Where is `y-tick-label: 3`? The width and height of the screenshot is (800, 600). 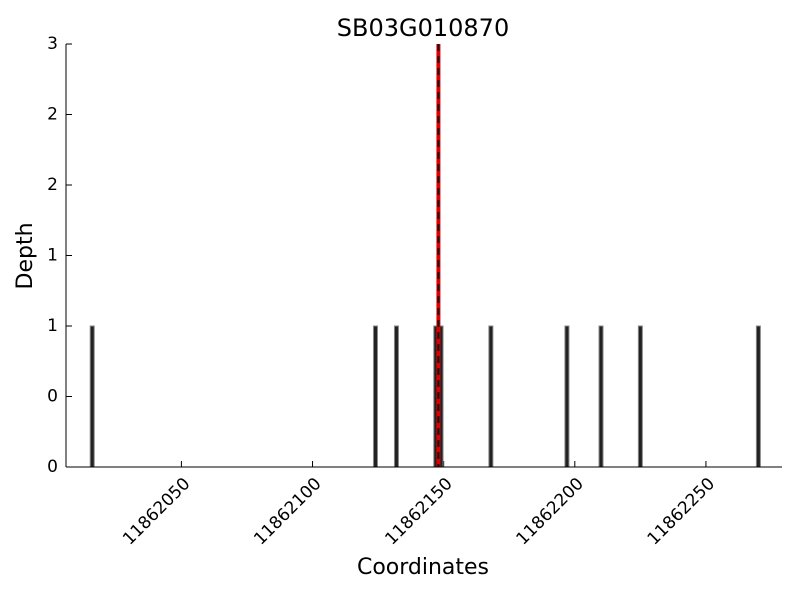 y-tick-label: 3 is located at coordinates (52, 44).